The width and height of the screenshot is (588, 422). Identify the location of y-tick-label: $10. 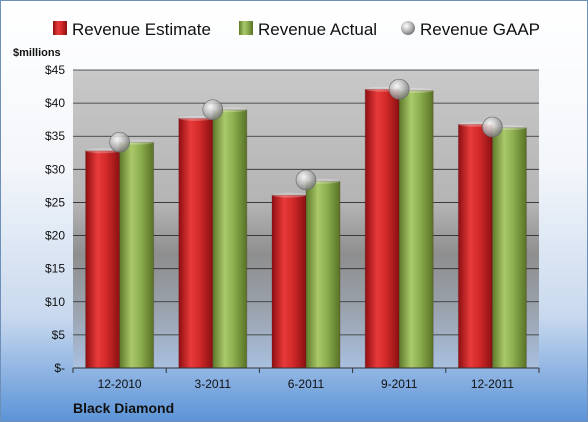
(55, 302).